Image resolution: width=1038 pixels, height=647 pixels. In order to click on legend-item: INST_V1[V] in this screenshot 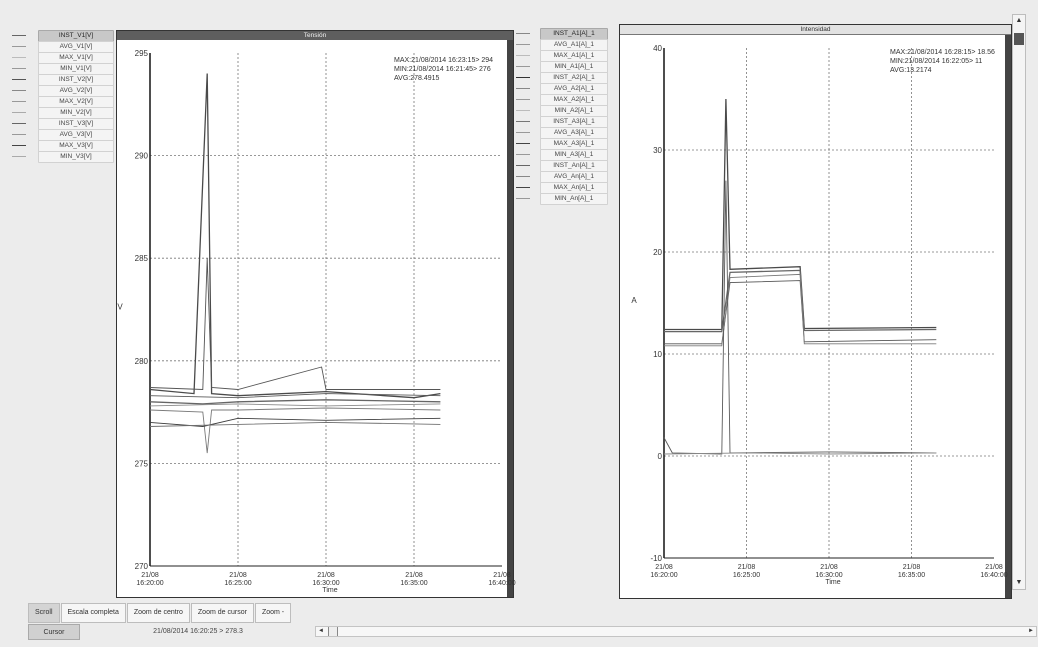, I will do `click(66, 36)`.